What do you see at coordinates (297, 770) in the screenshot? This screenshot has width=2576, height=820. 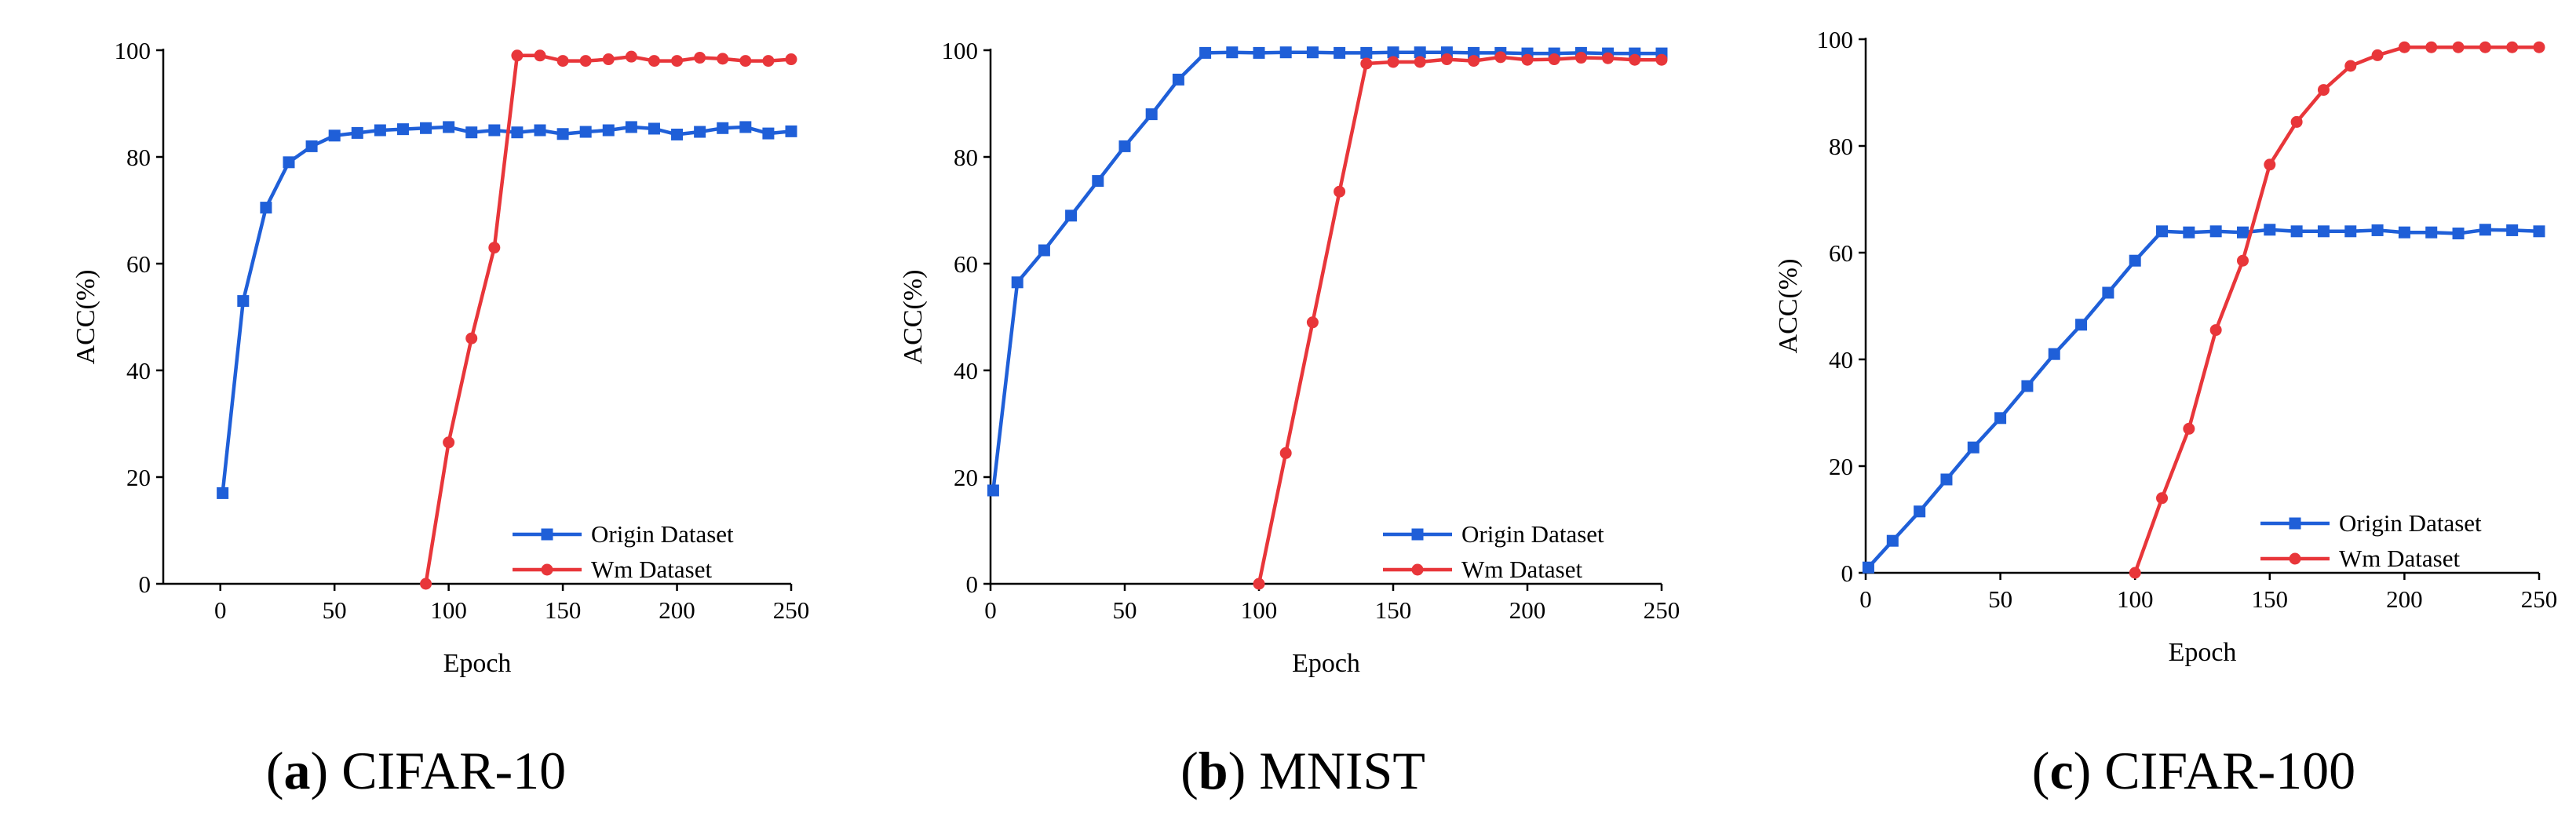 I see `caption-letter: a` at bounding box center [297, 770].